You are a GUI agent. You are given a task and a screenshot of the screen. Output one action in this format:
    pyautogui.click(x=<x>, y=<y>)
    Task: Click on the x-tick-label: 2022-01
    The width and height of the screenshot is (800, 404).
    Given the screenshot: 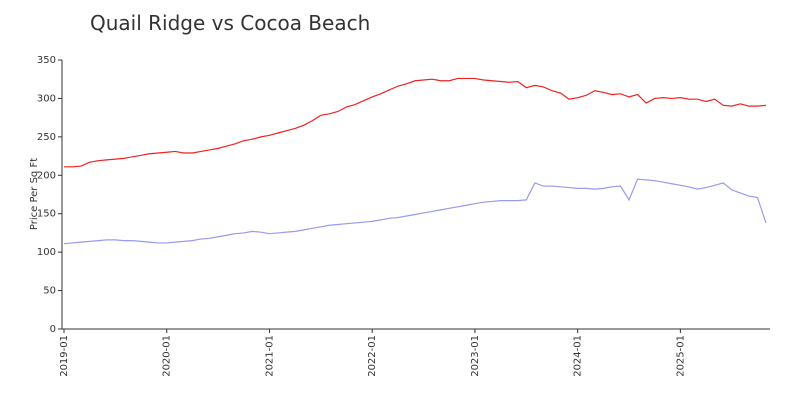 What is the action you would take?
    pyautogui.click(x=372, y=356)
    